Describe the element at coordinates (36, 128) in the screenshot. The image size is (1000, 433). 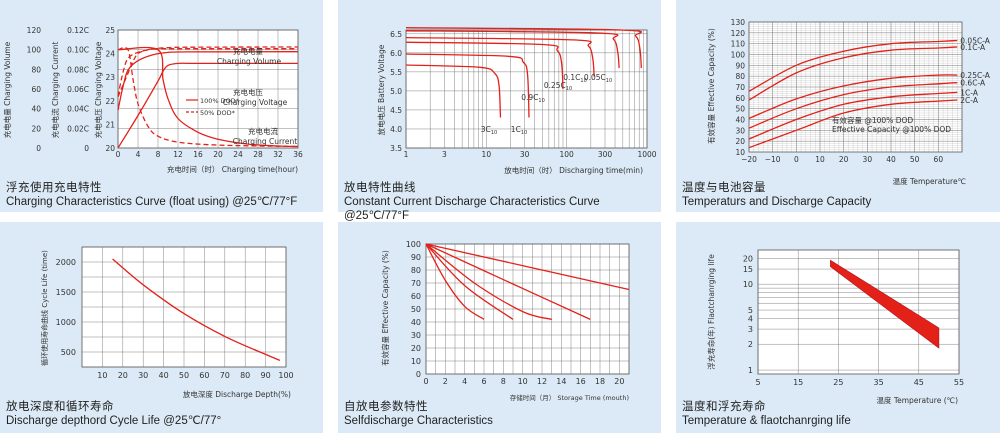
I see `volume-tick-label: 20` at that location.